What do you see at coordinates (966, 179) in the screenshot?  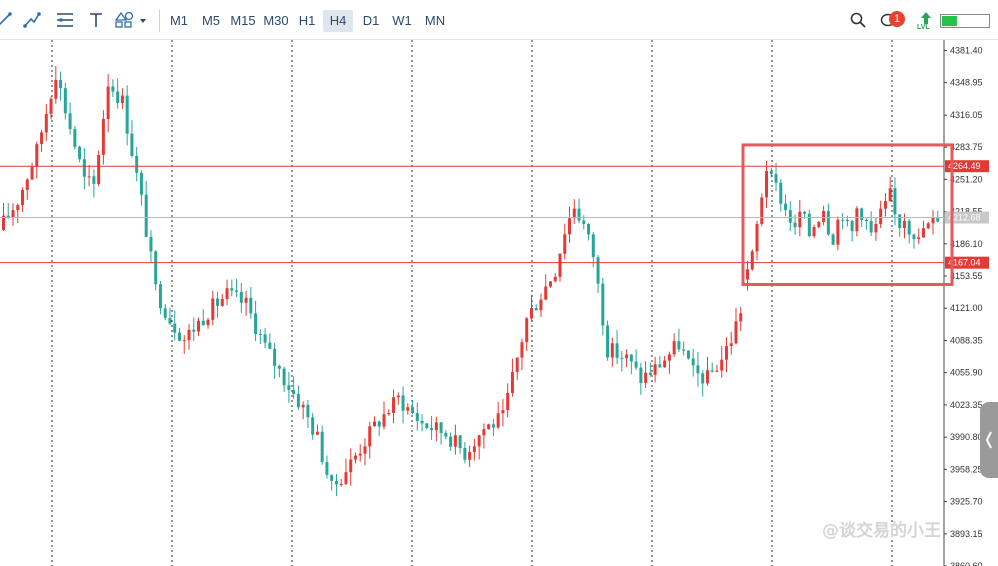 I see `price-axis-label: 4251.20` at bounding box center [966, 179].